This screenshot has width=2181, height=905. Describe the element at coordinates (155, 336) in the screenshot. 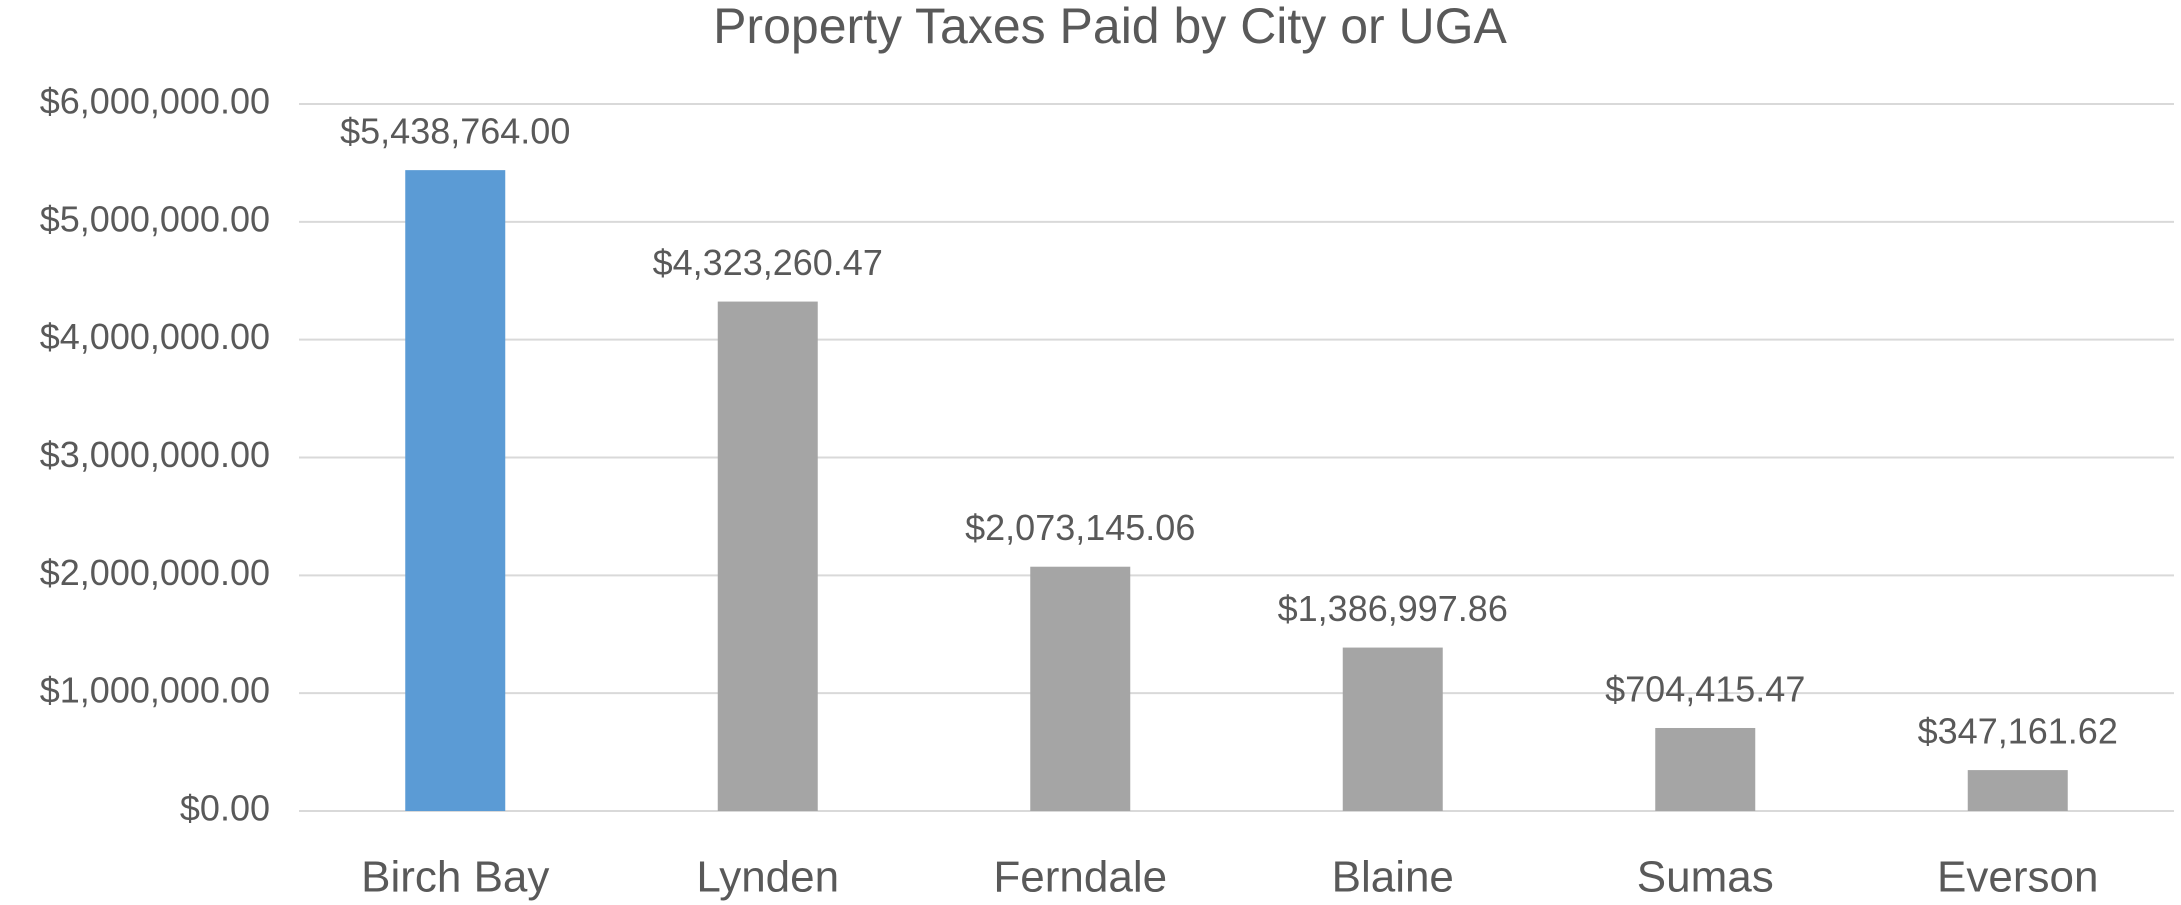

I see `y-tick-label: $4,000,000.00` at that location.